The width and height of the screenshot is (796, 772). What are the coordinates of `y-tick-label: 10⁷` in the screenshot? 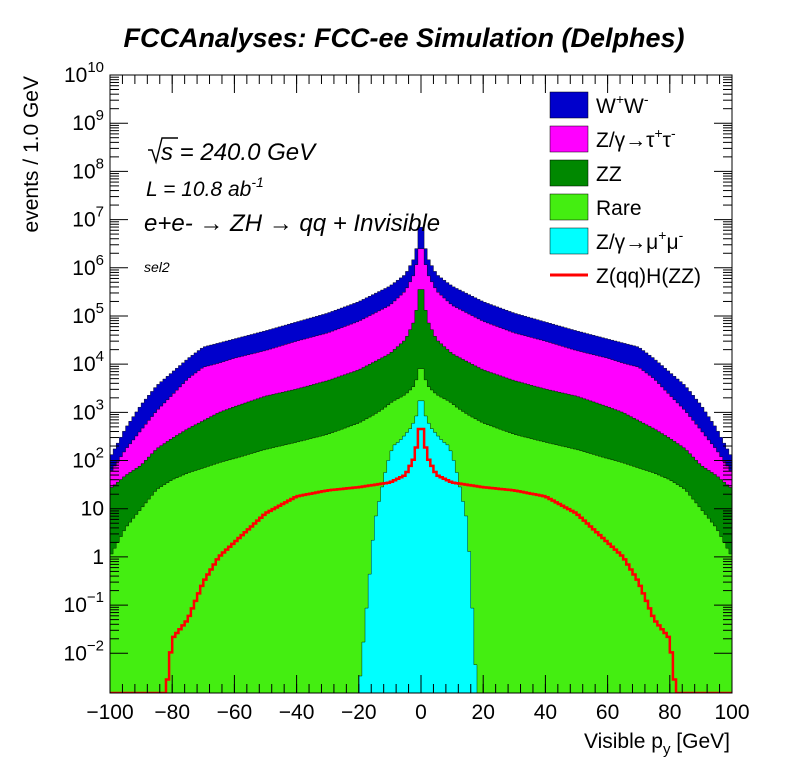 It's located at (88, 218).